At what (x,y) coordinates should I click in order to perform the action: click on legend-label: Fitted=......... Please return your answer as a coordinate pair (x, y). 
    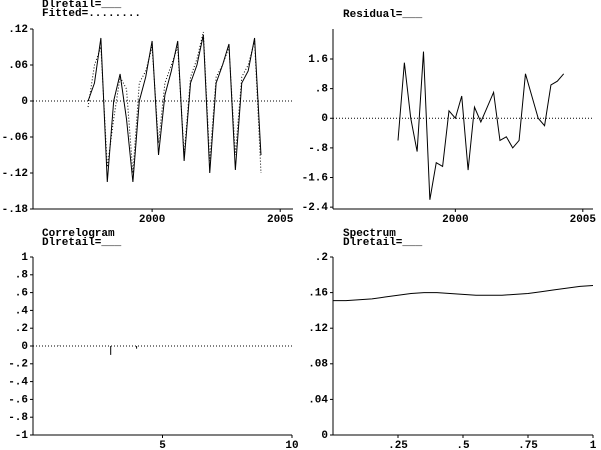
    Looking at the image, I should click on (91, 14).